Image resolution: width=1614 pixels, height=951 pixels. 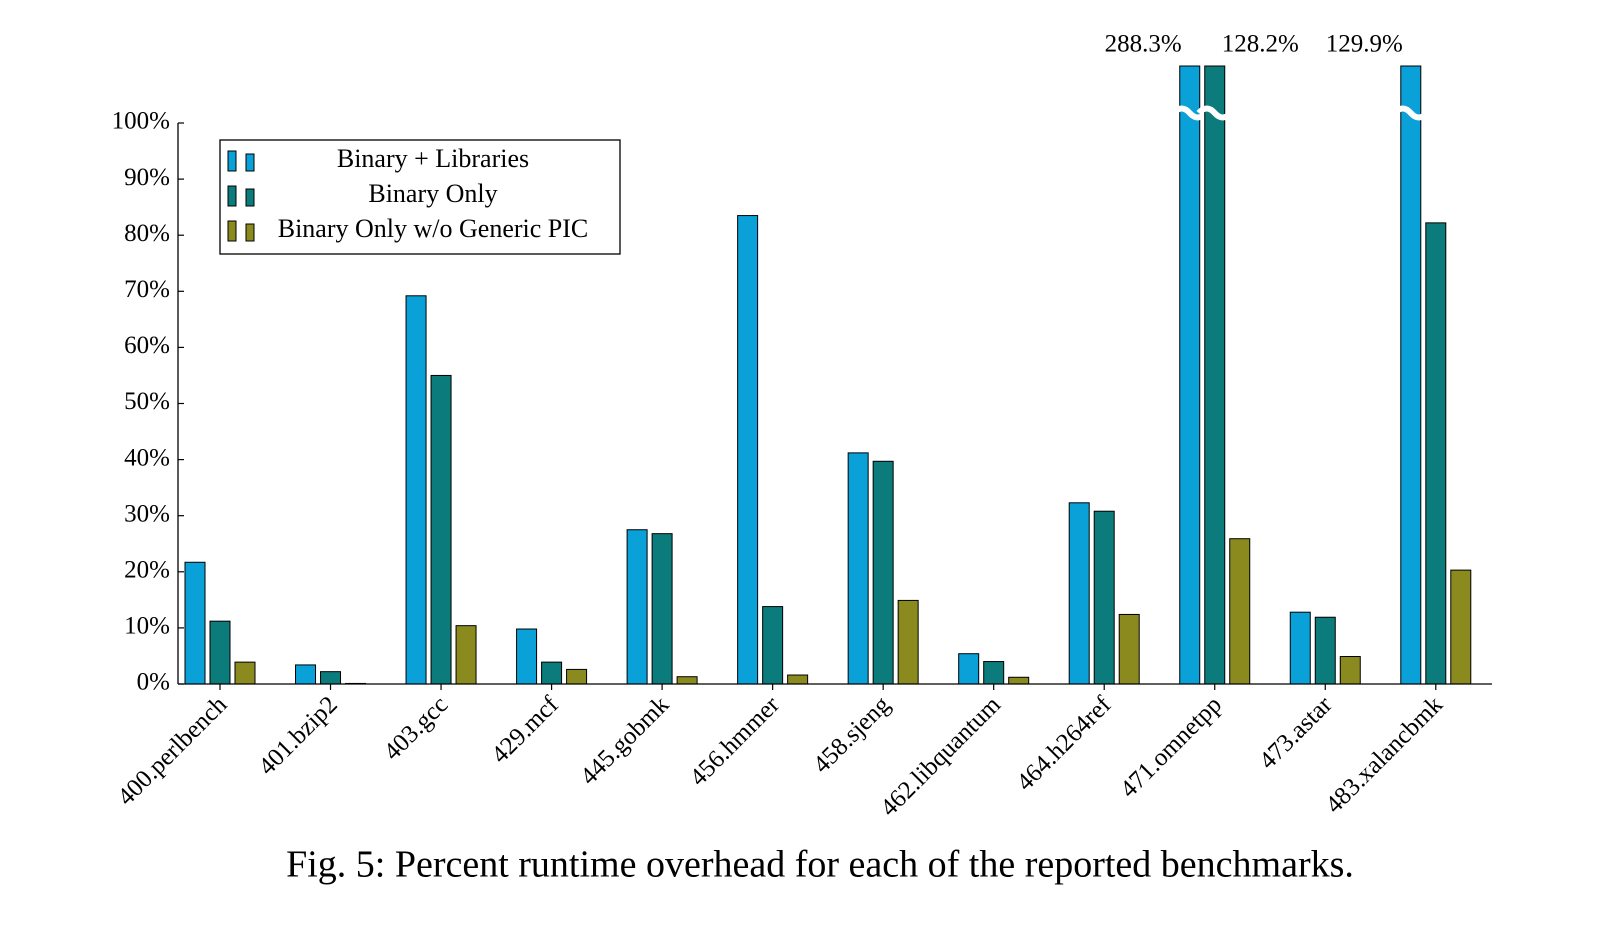 I want to click on y-tick-label: 50%, so click(x=147, y=401).